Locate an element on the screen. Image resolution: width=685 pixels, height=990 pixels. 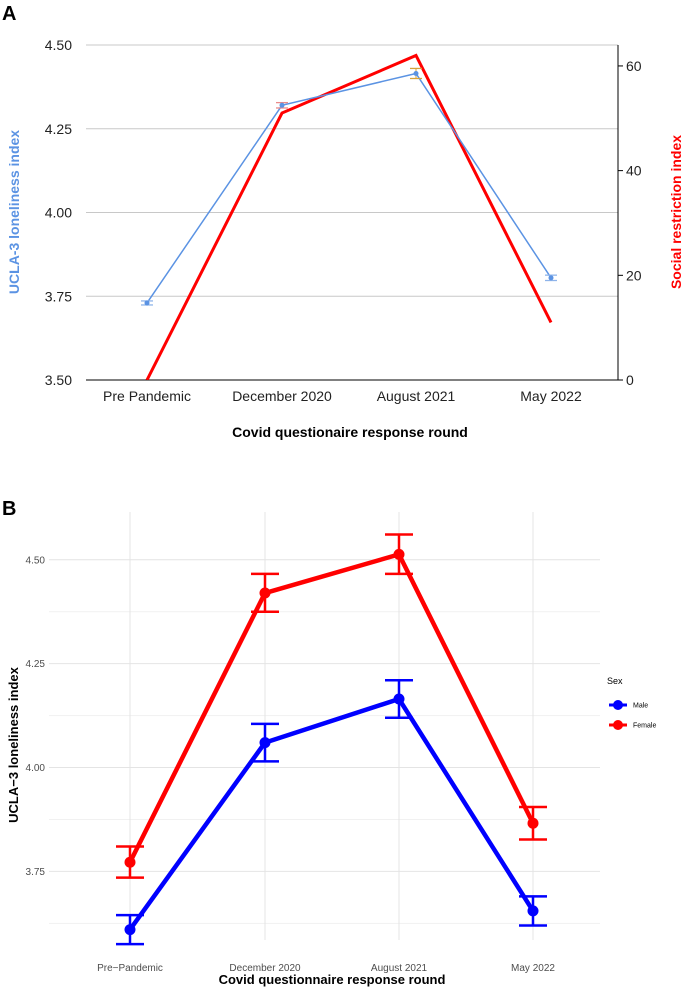
panel-b-y-axis-label: UCLA−3 loneliness index is located at coordinates (13, 744).